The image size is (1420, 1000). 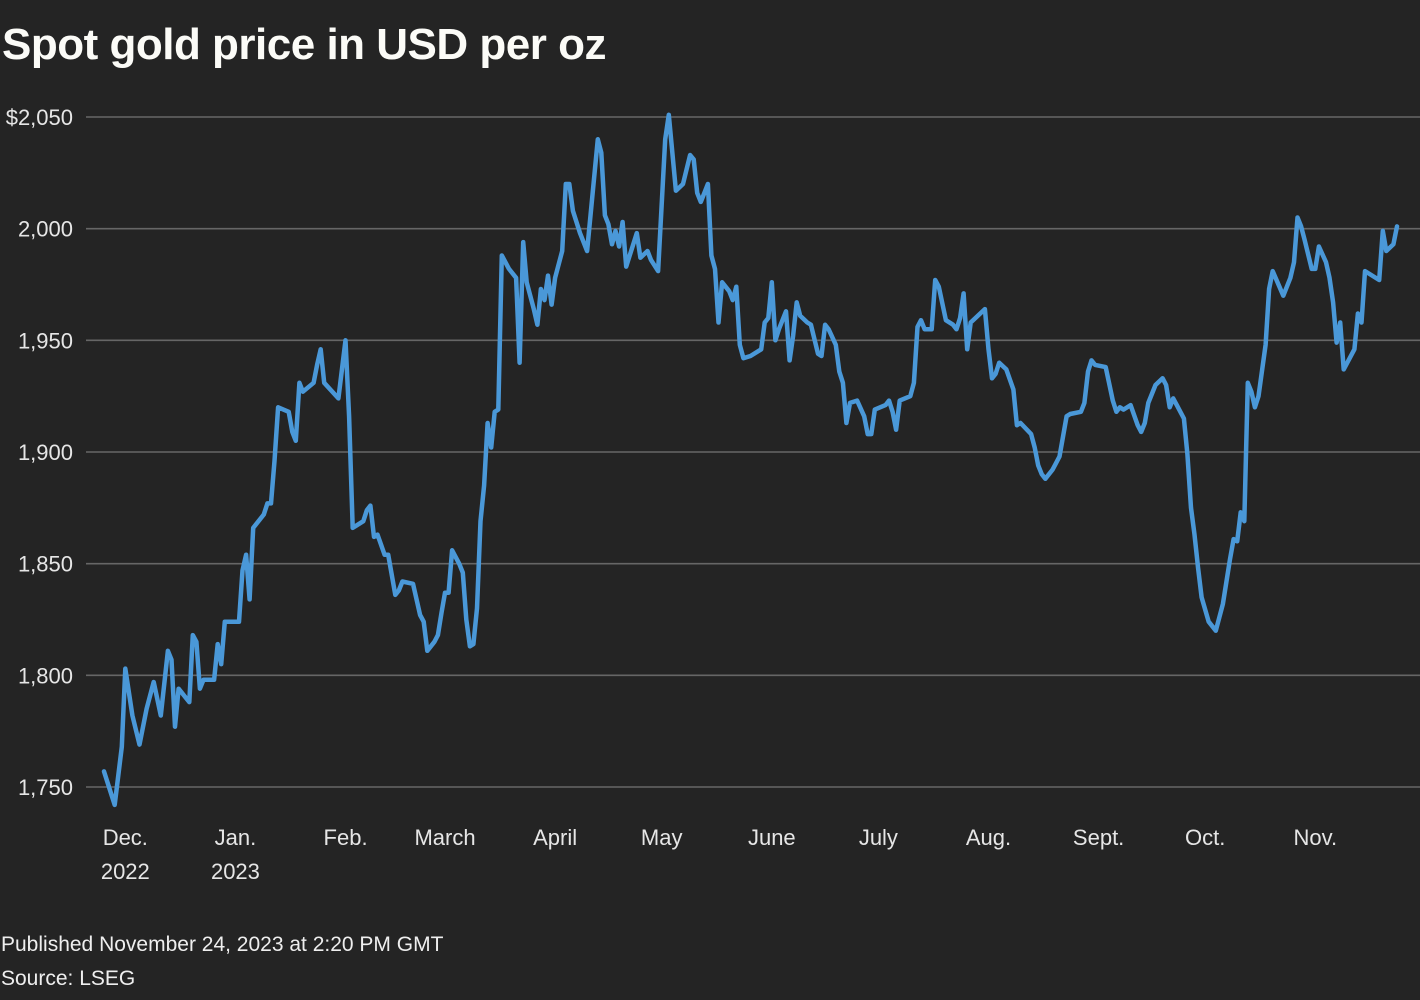 I want to click on x-tick-label: Nov., so click(x=1315, y=837).